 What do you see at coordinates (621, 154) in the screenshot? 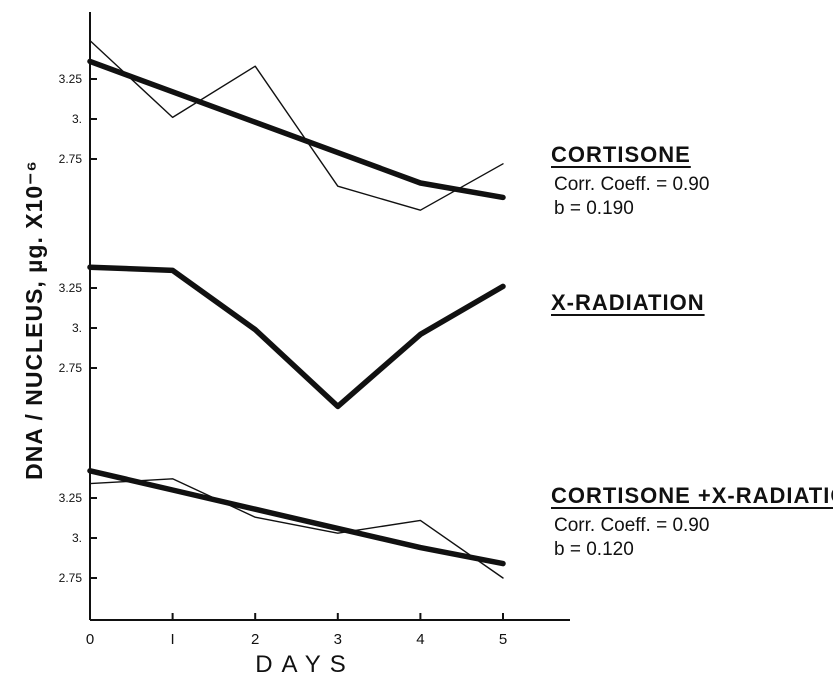
I see `panel-title: CORTISONE` at bounding box center [621, 154].